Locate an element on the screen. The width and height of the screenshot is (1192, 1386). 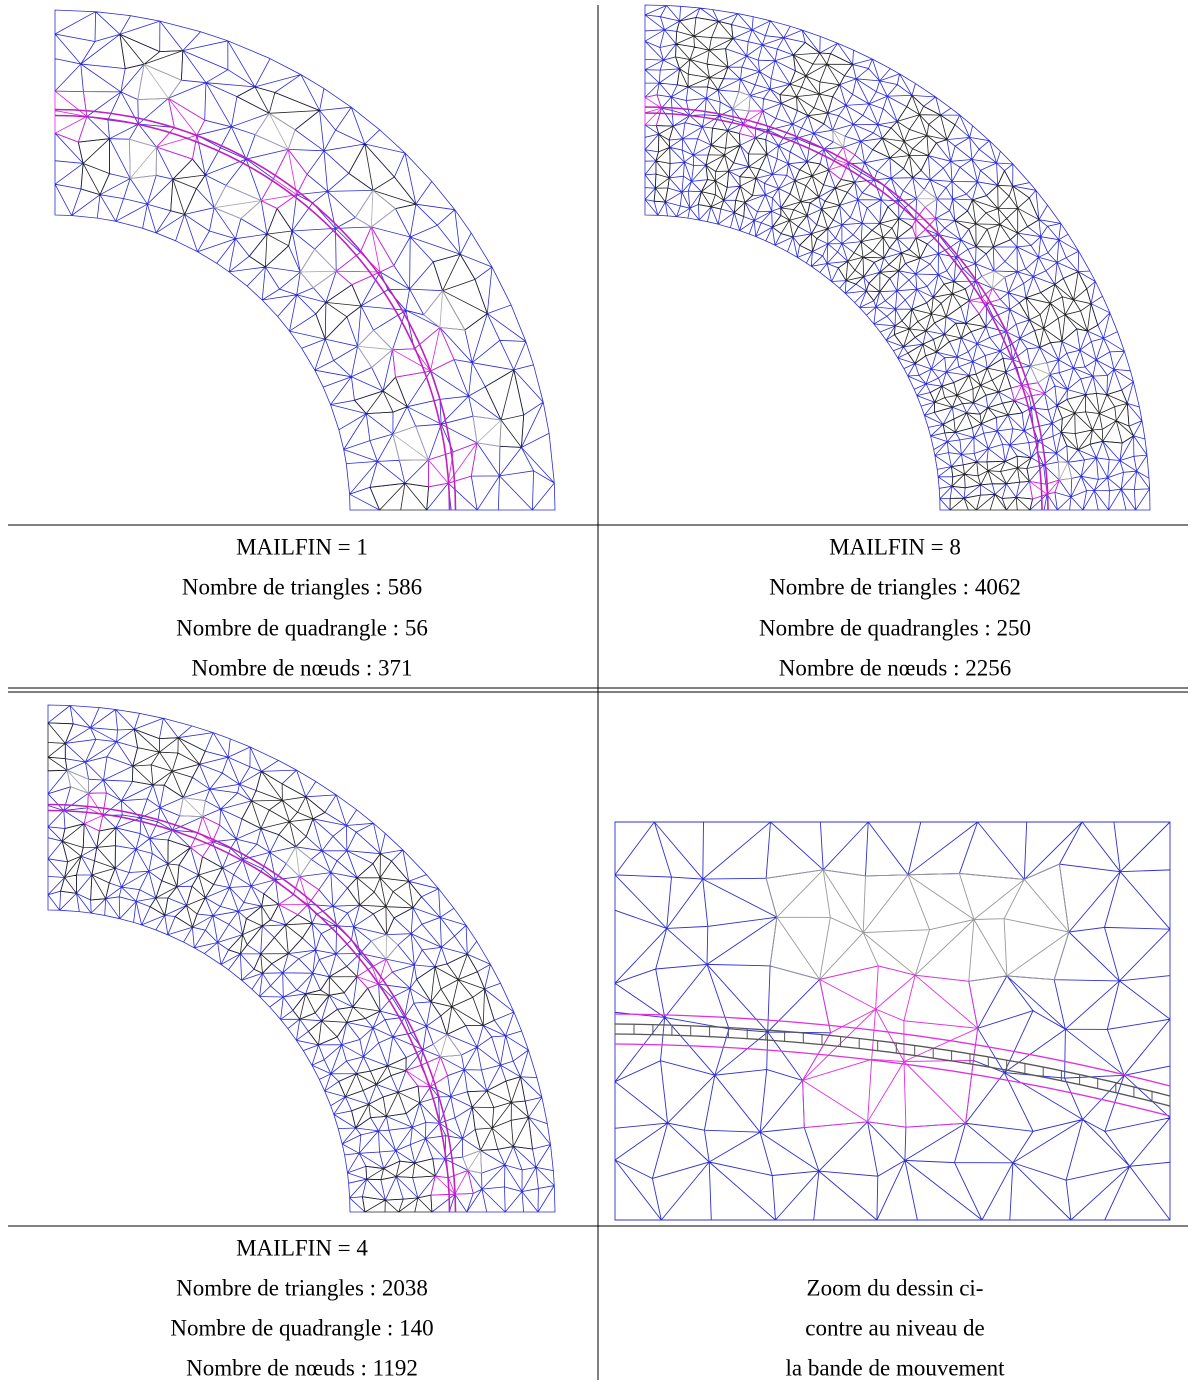
caption-title: MAILFIN = 4 is located at coordinates (302, 1247).